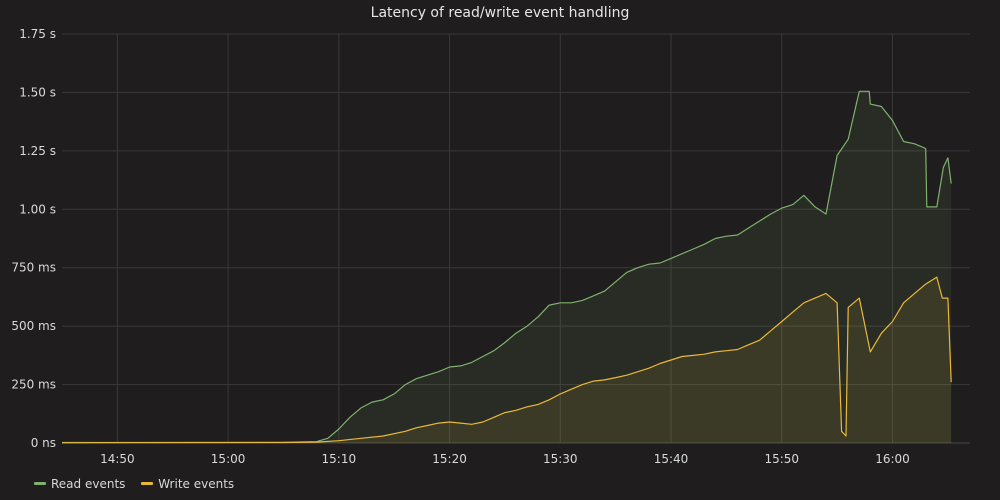 The width and height of the screenshot is (1000, 500). I want to click on y-tick-label: 750 ms, so click(33, 268).